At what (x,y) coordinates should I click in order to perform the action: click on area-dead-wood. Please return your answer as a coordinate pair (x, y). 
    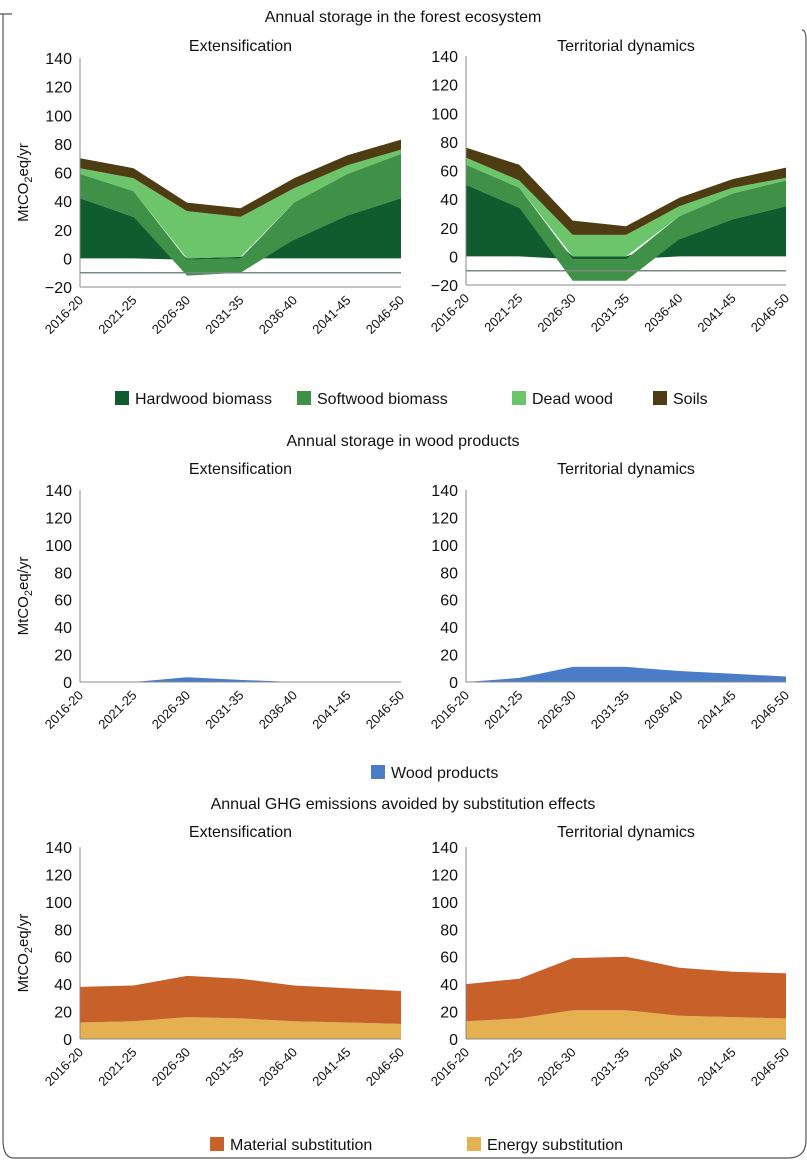
    Looking at the image, I should click on (626, 207).